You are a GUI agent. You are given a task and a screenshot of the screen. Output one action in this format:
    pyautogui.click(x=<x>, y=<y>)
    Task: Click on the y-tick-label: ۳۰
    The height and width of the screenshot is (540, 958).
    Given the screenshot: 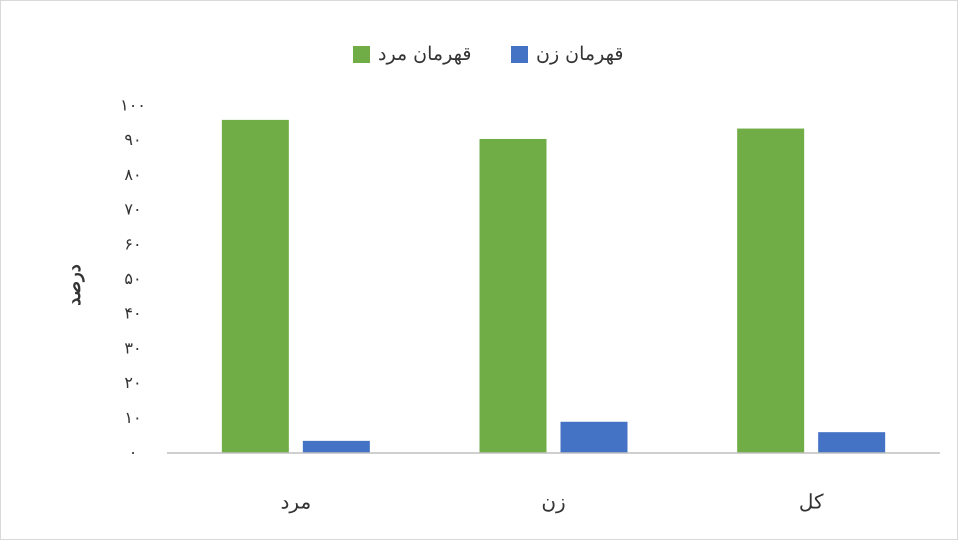 What is the action you would take?
    pyautogui.click(x=132, y=347)
    